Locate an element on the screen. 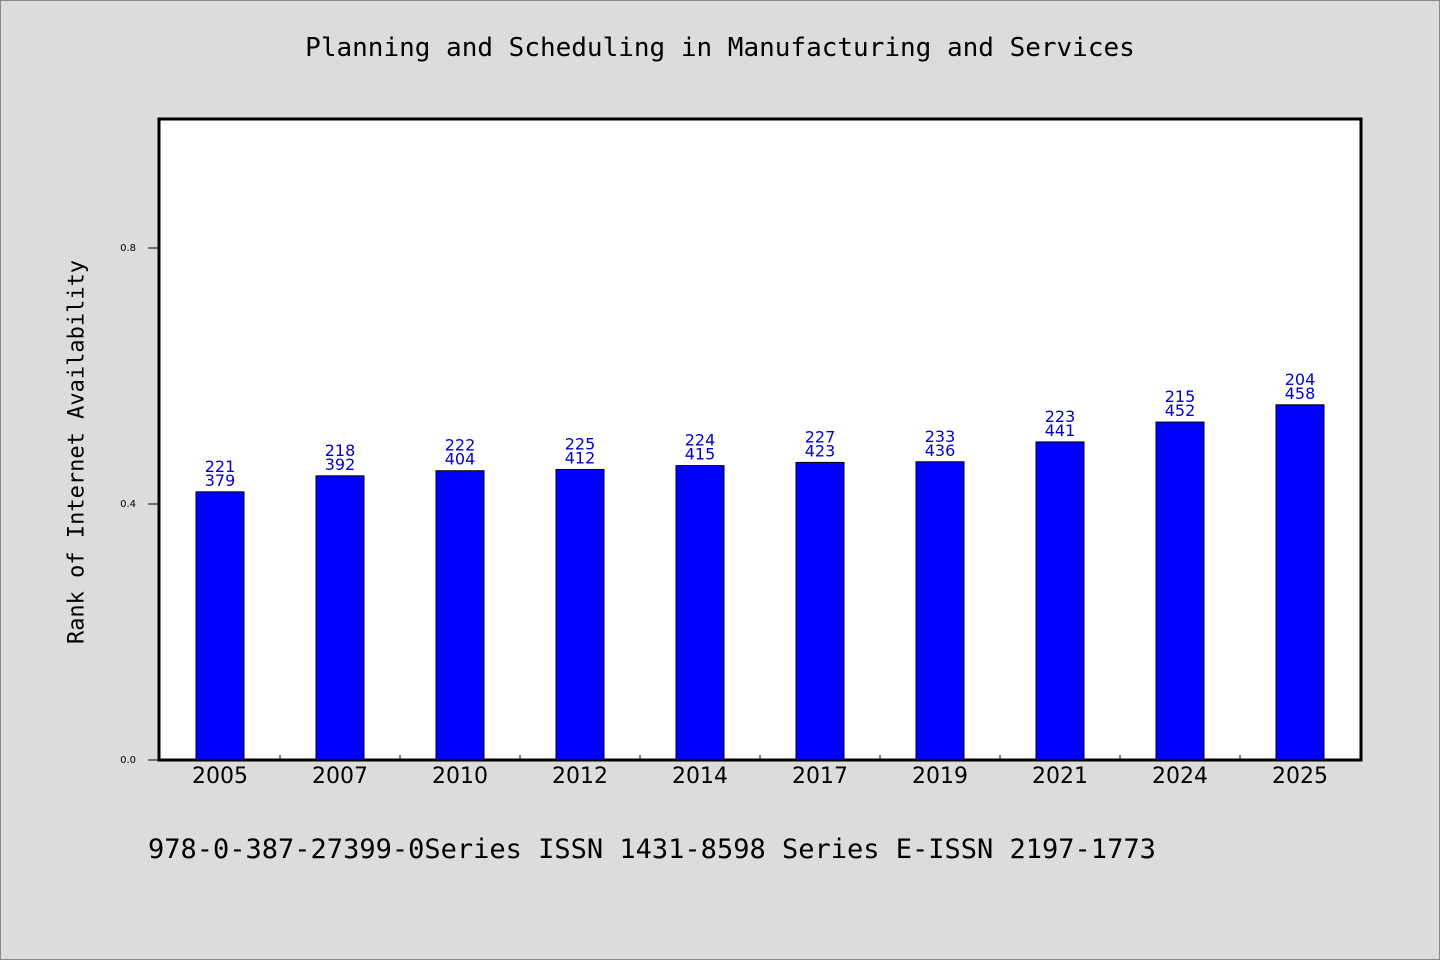  bar-label-top: 215 is located at coordinates (1180, 396).